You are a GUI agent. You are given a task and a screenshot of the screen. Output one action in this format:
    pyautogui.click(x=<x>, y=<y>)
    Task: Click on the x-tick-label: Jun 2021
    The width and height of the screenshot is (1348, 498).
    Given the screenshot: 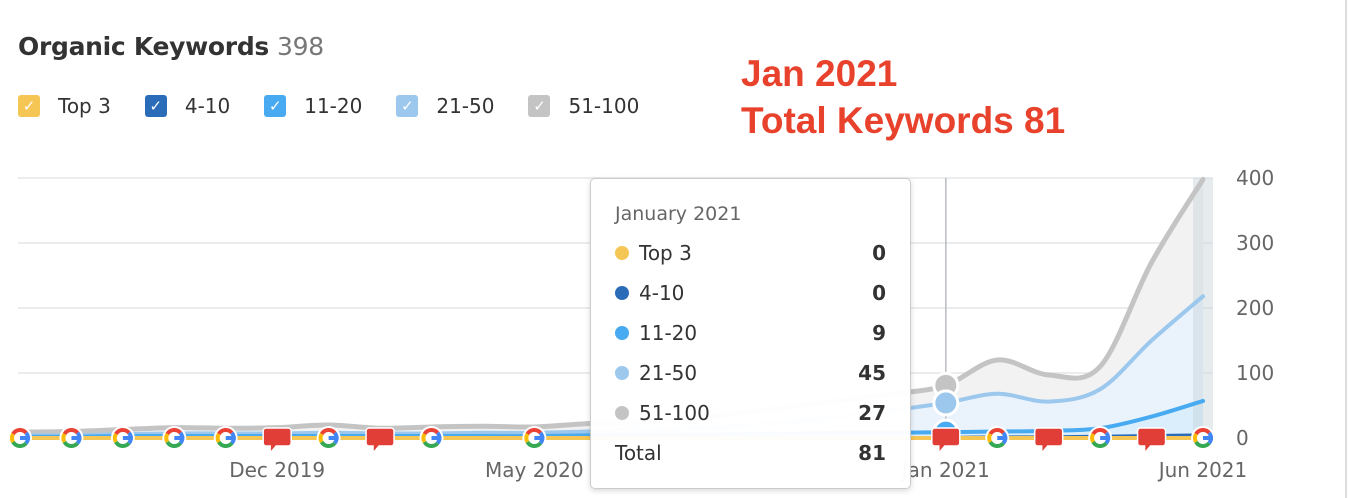 What is the action you would take?
    pyautogui.click(x=1202, y=470)
    